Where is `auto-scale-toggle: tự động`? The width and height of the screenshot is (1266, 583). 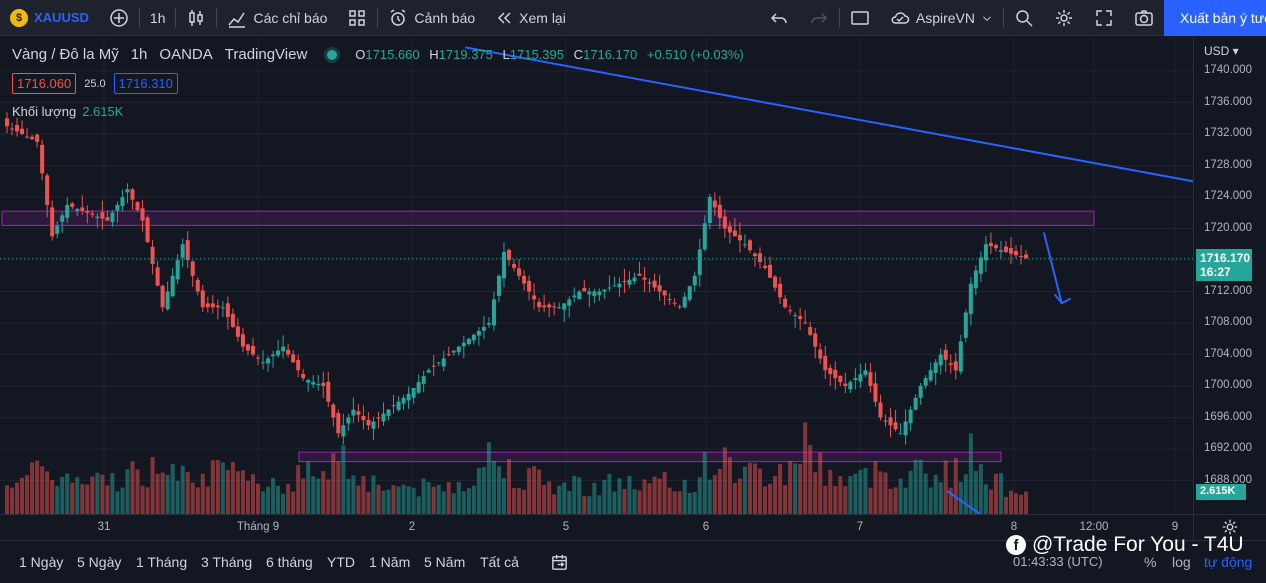
auto-scale-toggle: tự động is located at coordinates (1228, 562).